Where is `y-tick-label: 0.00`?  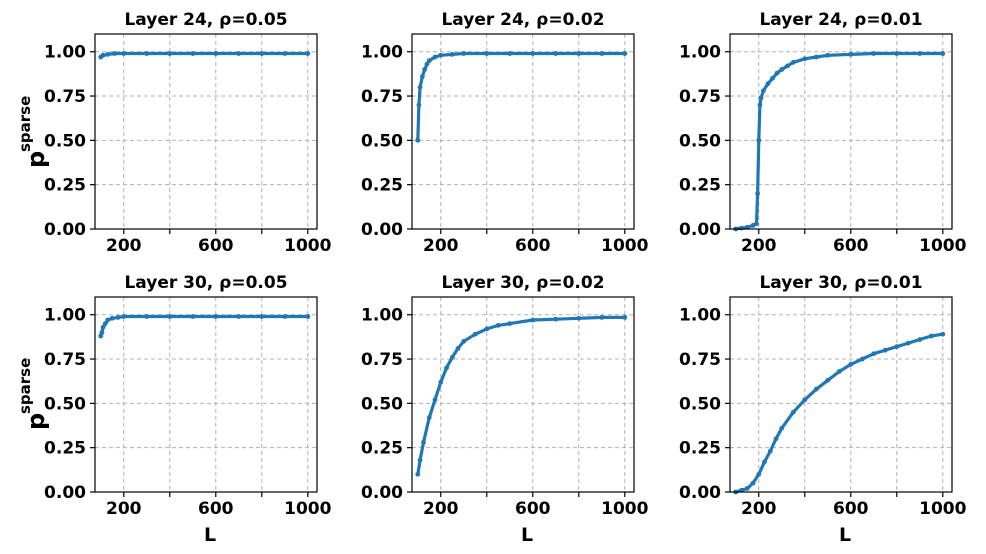 y-tick-label: 0.00 is located at coordinates (65, 230).